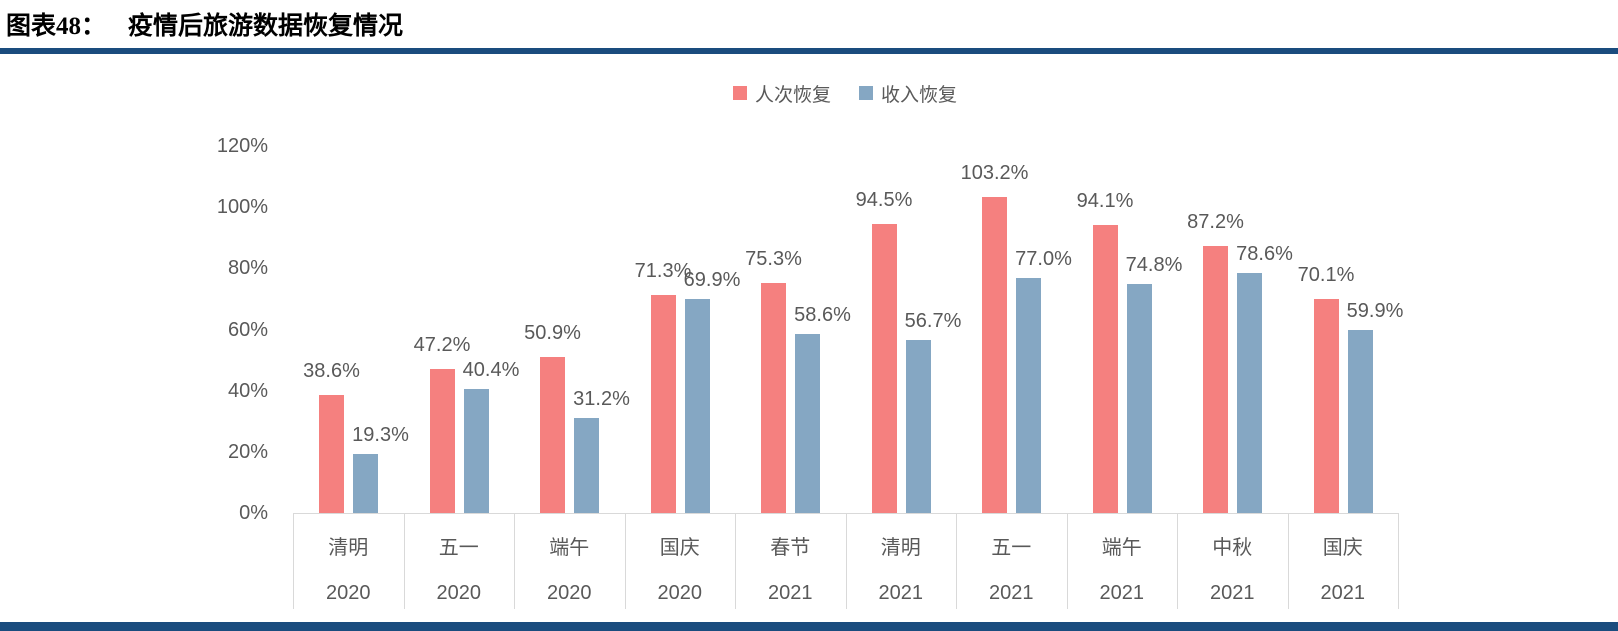 This screenshot has width=1618, height=631. Describe the element at coordinates (792, 95) in the screenshot. I see `legend-label-visitor-recovery: 人次恢复` at that location.